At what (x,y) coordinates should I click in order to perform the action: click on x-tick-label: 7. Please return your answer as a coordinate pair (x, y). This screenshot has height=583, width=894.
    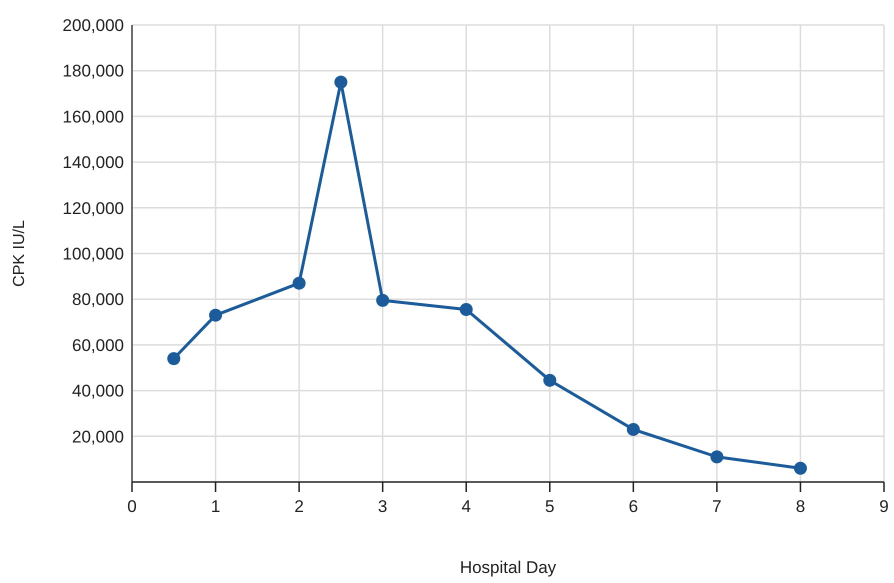
    Looking at the image, I should click on (717, 506).